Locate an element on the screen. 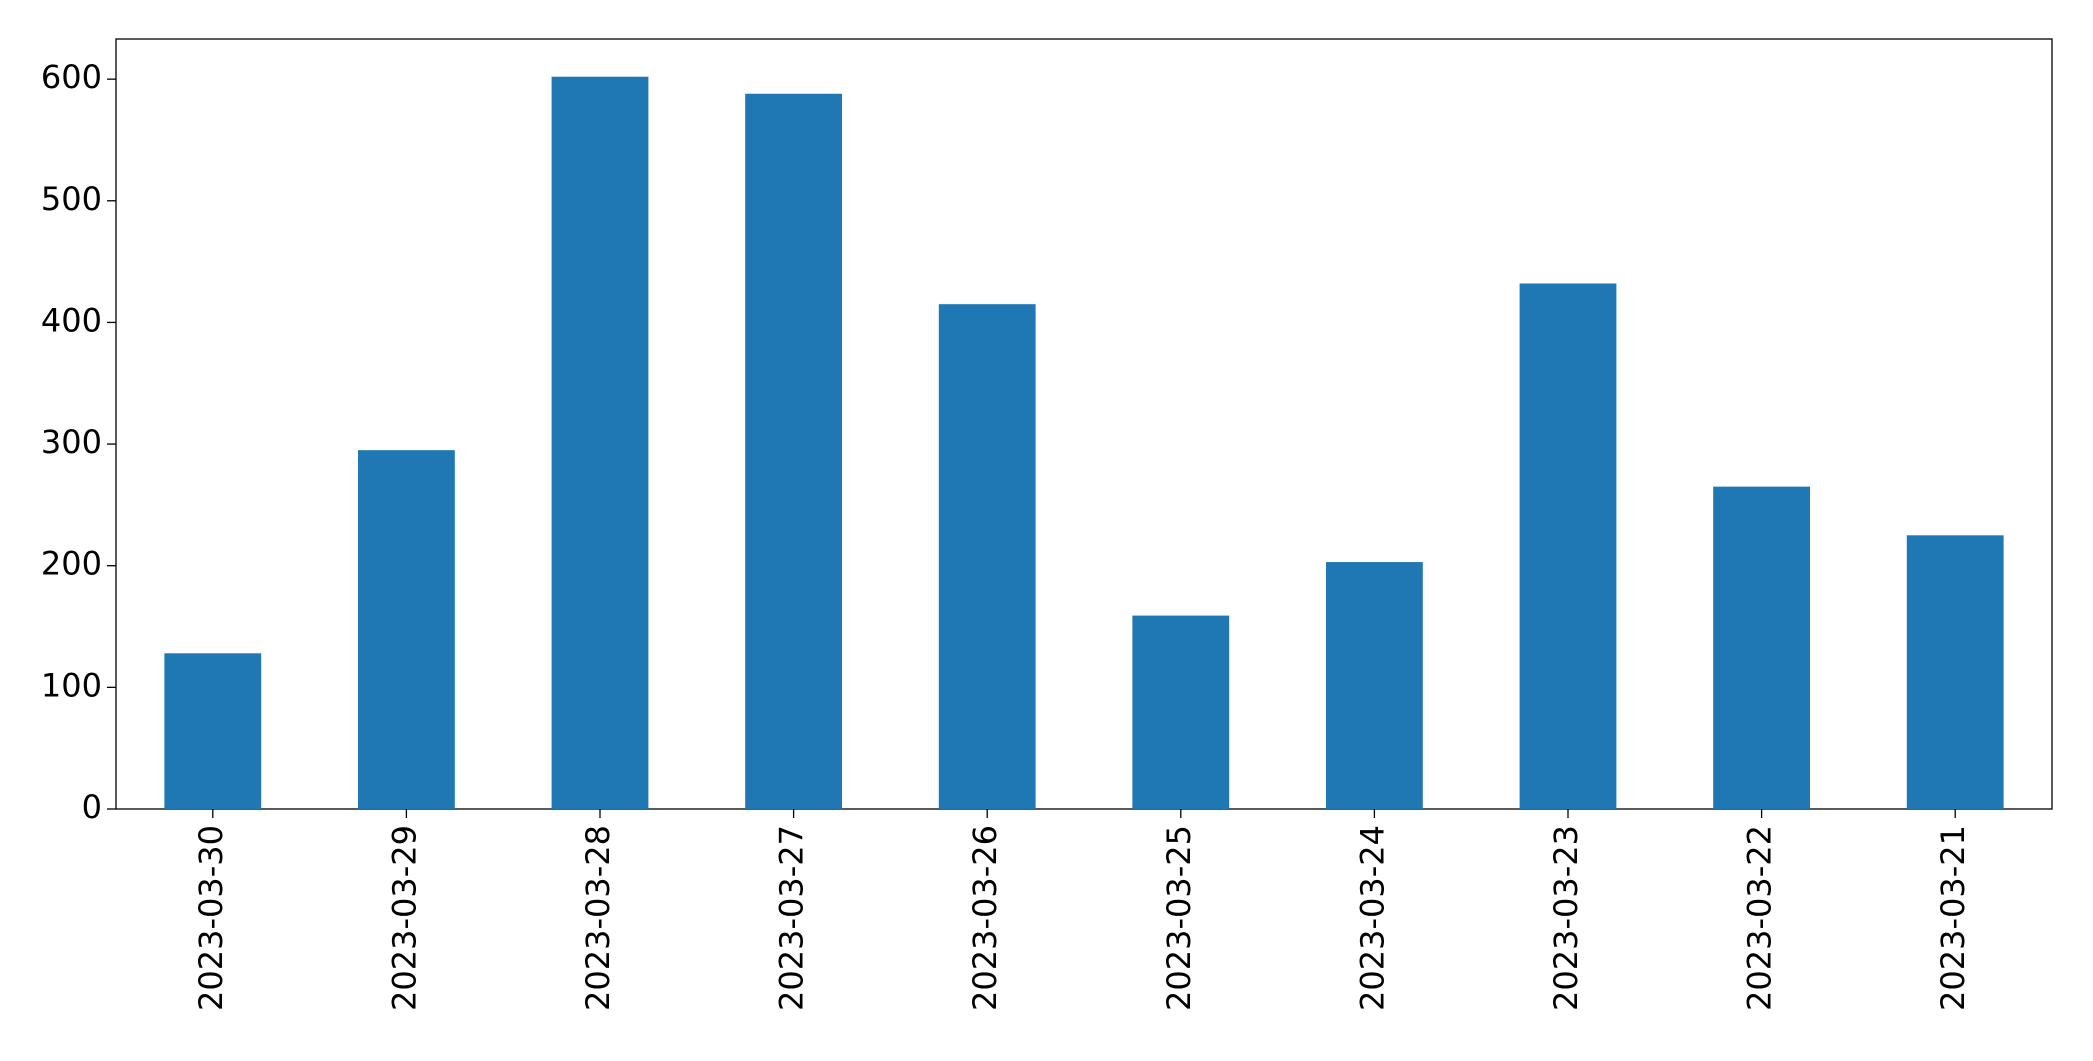 The width and height of the screenshot is (2093, 1061). x-tick-label: 2023-03-21 is located at coordinates (1953, 918).